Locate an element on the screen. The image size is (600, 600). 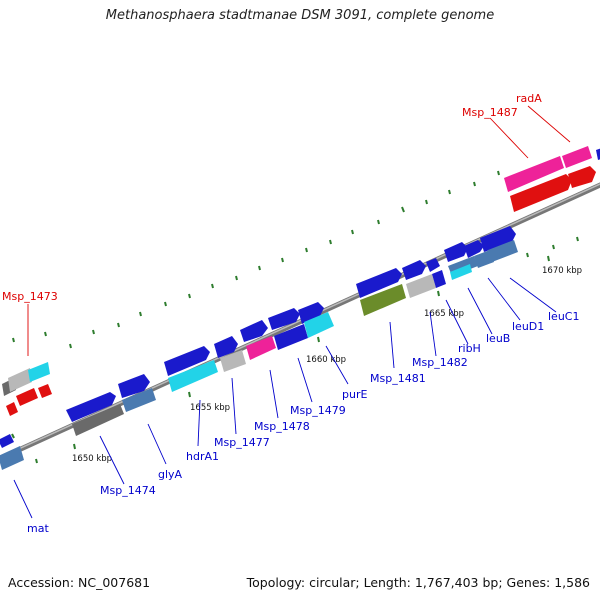
scale-label-1670: 1670 kbp is located at coordinates (562, 271).